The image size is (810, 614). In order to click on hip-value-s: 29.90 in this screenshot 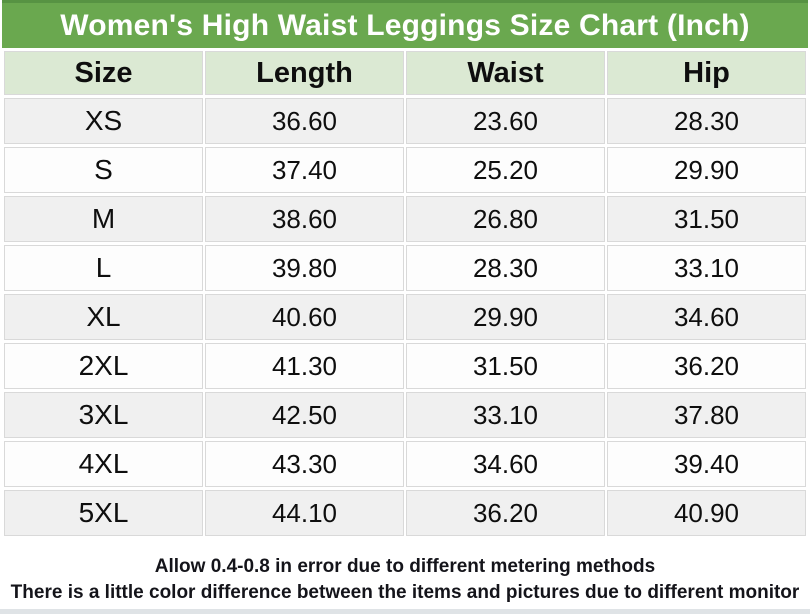, I will do `click(706, 170)`.